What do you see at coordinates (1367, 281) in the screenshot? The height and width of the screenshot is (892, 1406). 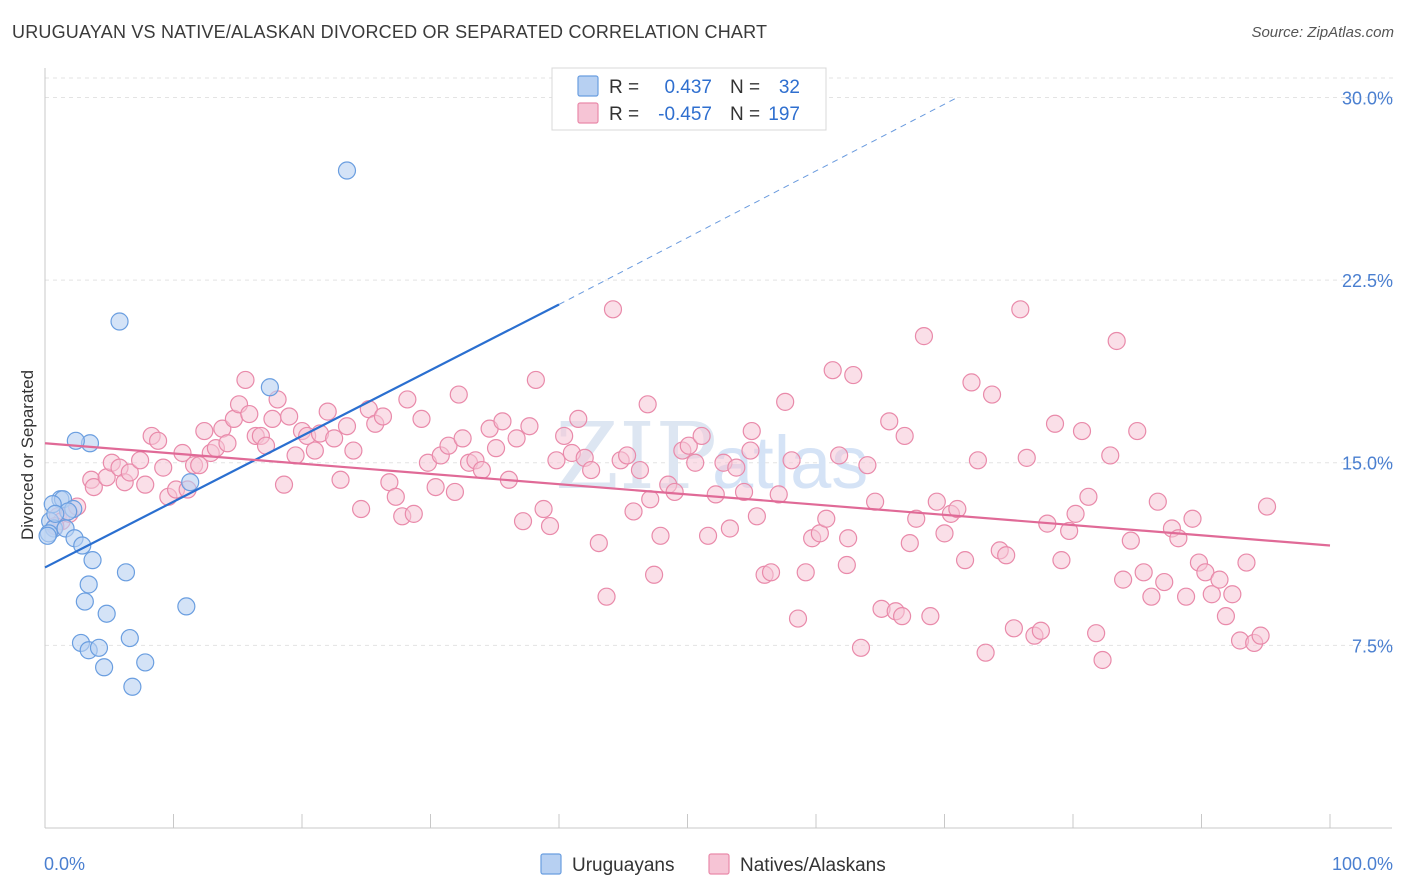 I see `y-tick-label-2: 22.5%` at bounding box center [1367, 281].